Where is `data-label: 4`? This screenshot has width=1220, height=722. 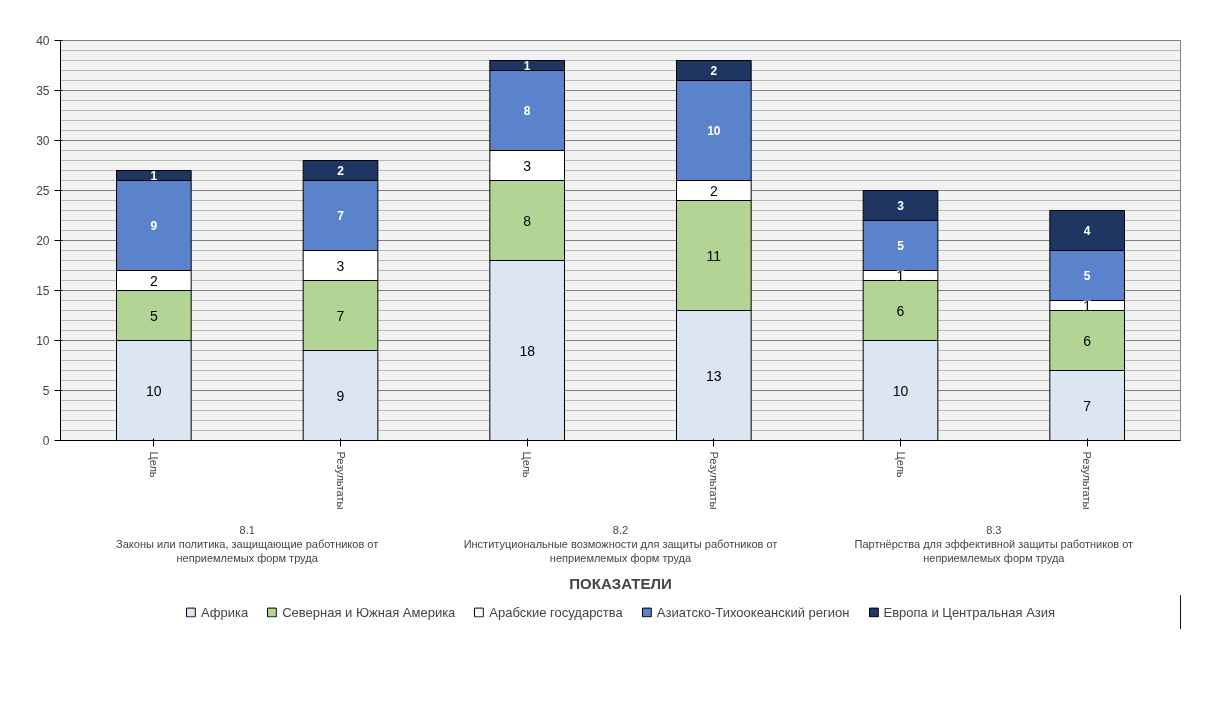 data-label: 4 is located at coordinates (1087, 231).